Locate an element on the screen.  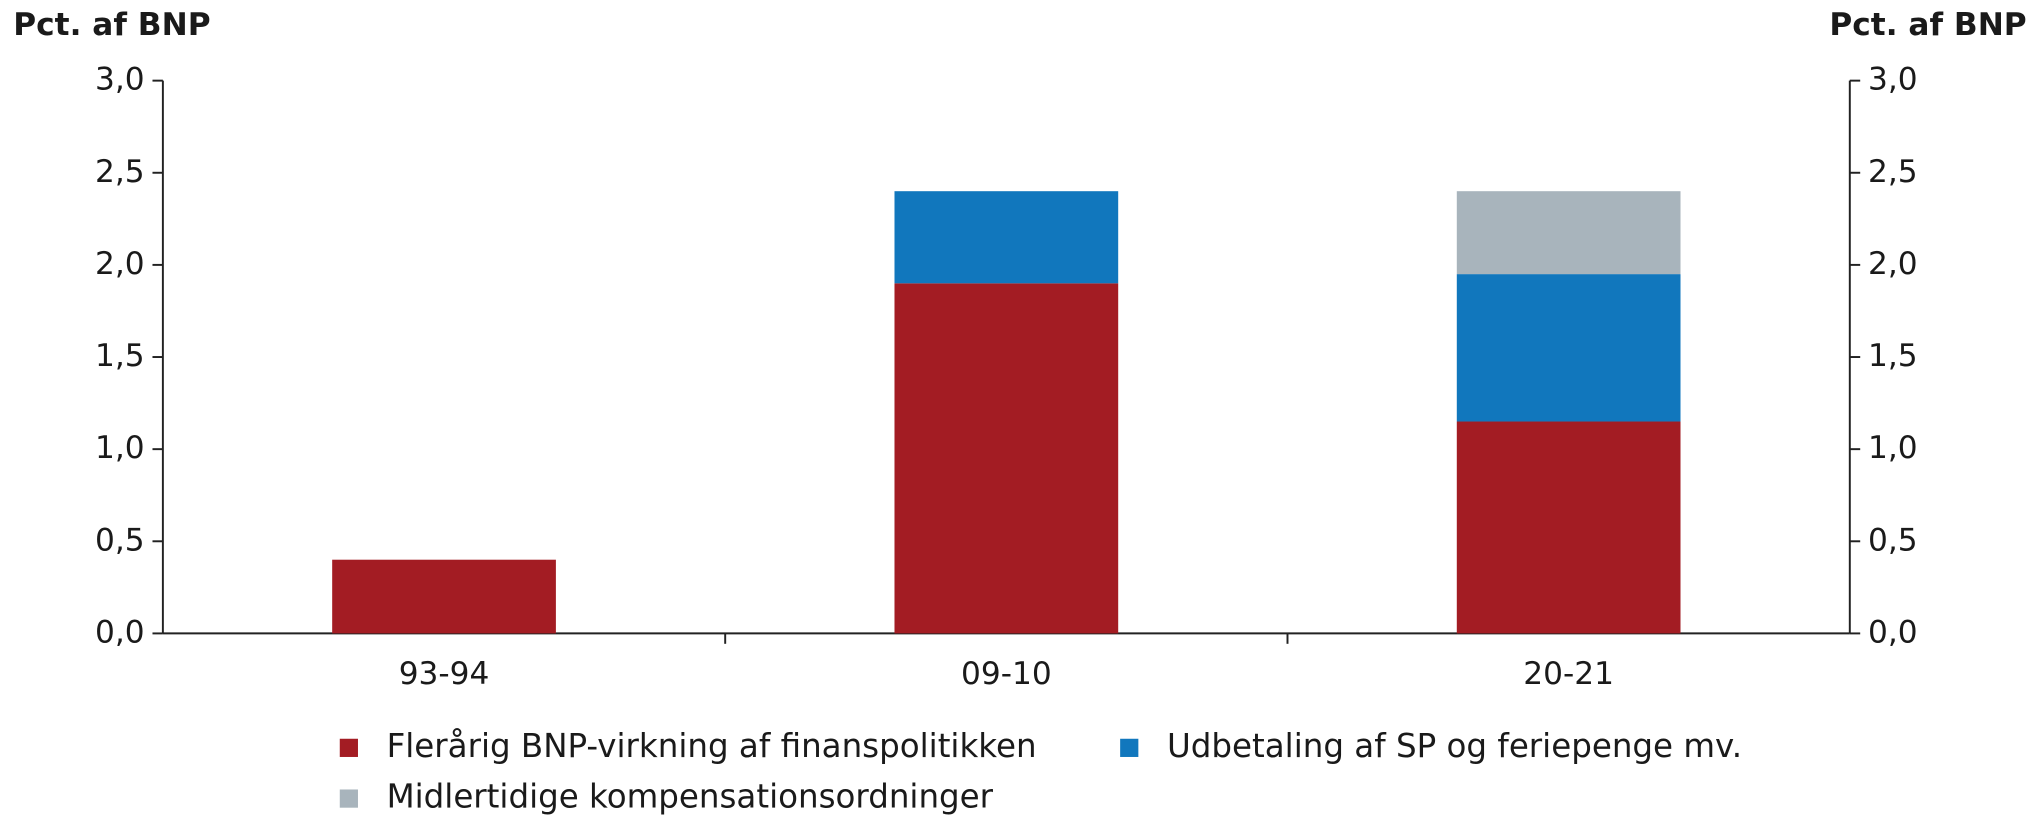
y-tick-label: 2,5 is located at coordinates (120, 172).